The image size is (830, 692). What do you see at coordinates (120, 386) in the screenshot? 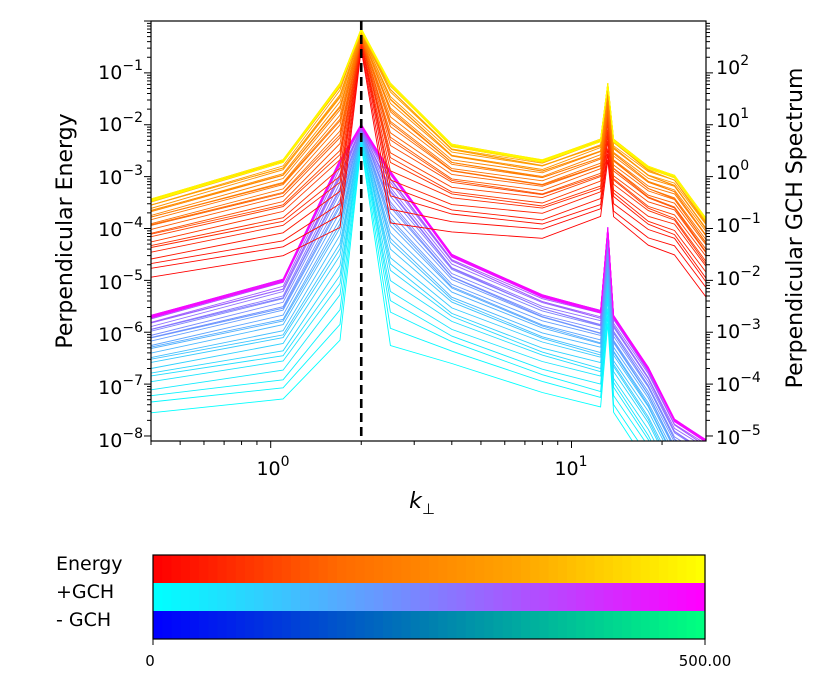
I see `y-left-tick-label: 10⁻⁷` at bounding box center [120, 386].